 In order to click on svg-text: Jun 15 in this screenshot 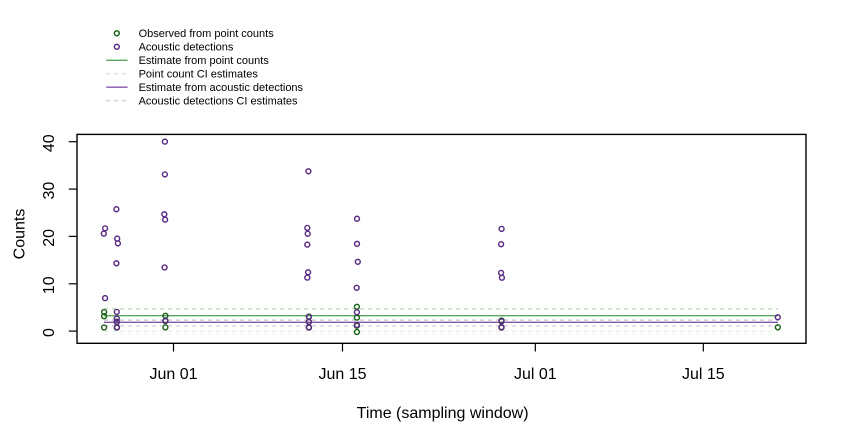, I will do `click(342, 374)`.